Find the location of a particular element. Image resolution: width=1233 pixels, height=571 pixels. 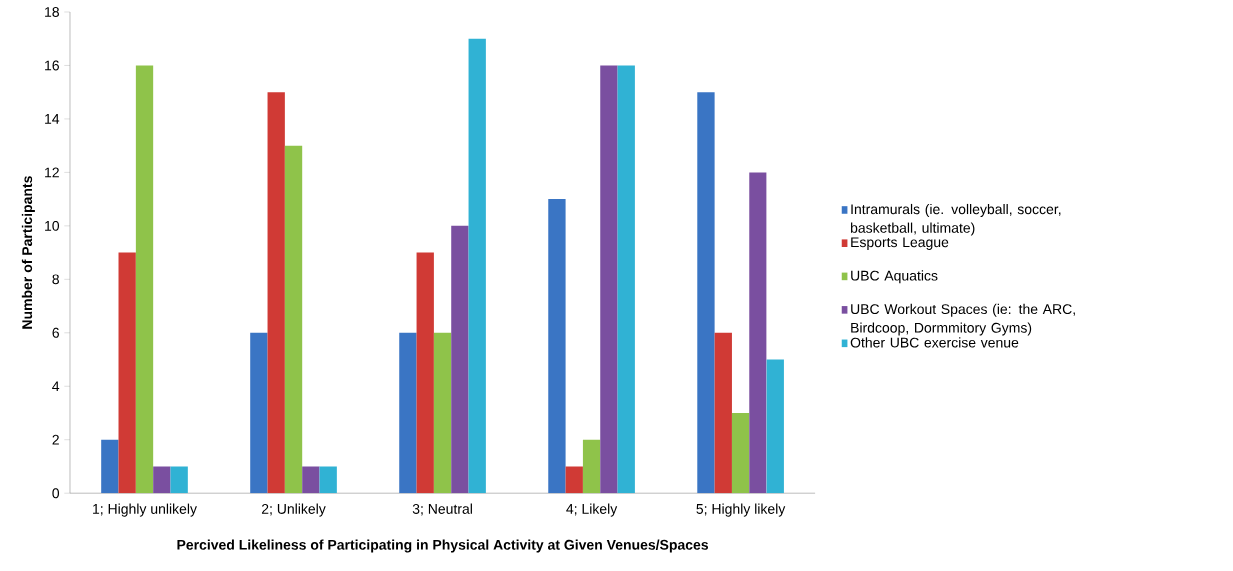

y-tick-label: 4 is located at coordinates (56, 386).